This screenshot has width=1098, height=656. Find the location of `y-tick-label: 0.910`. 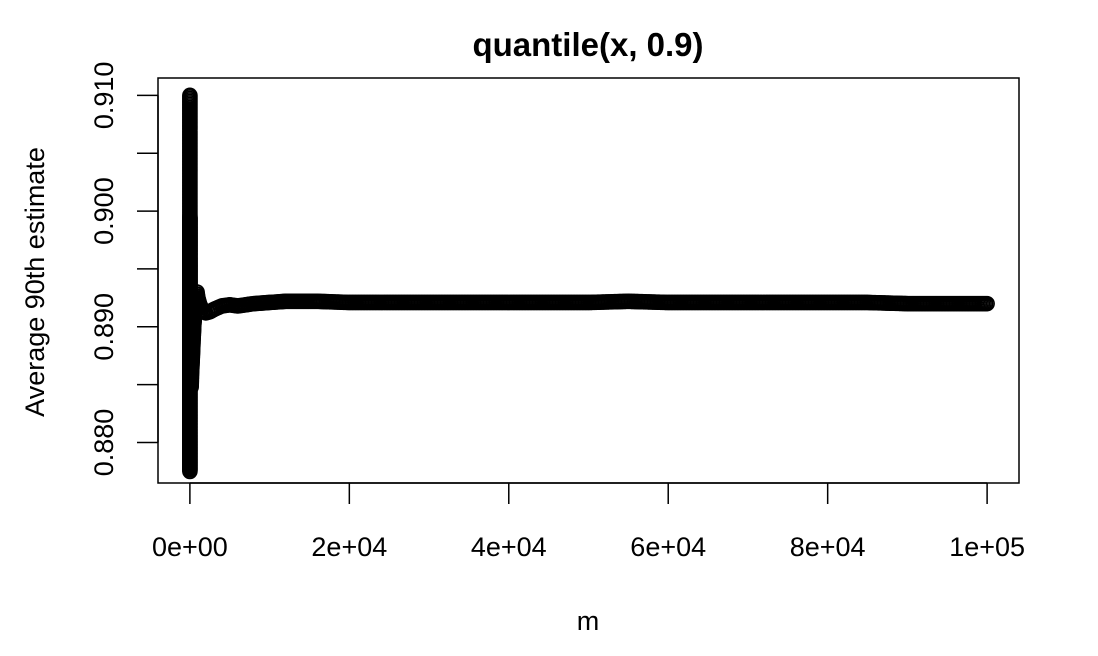

y-tick-label: 0.910 is located at coordinates (104, 96).